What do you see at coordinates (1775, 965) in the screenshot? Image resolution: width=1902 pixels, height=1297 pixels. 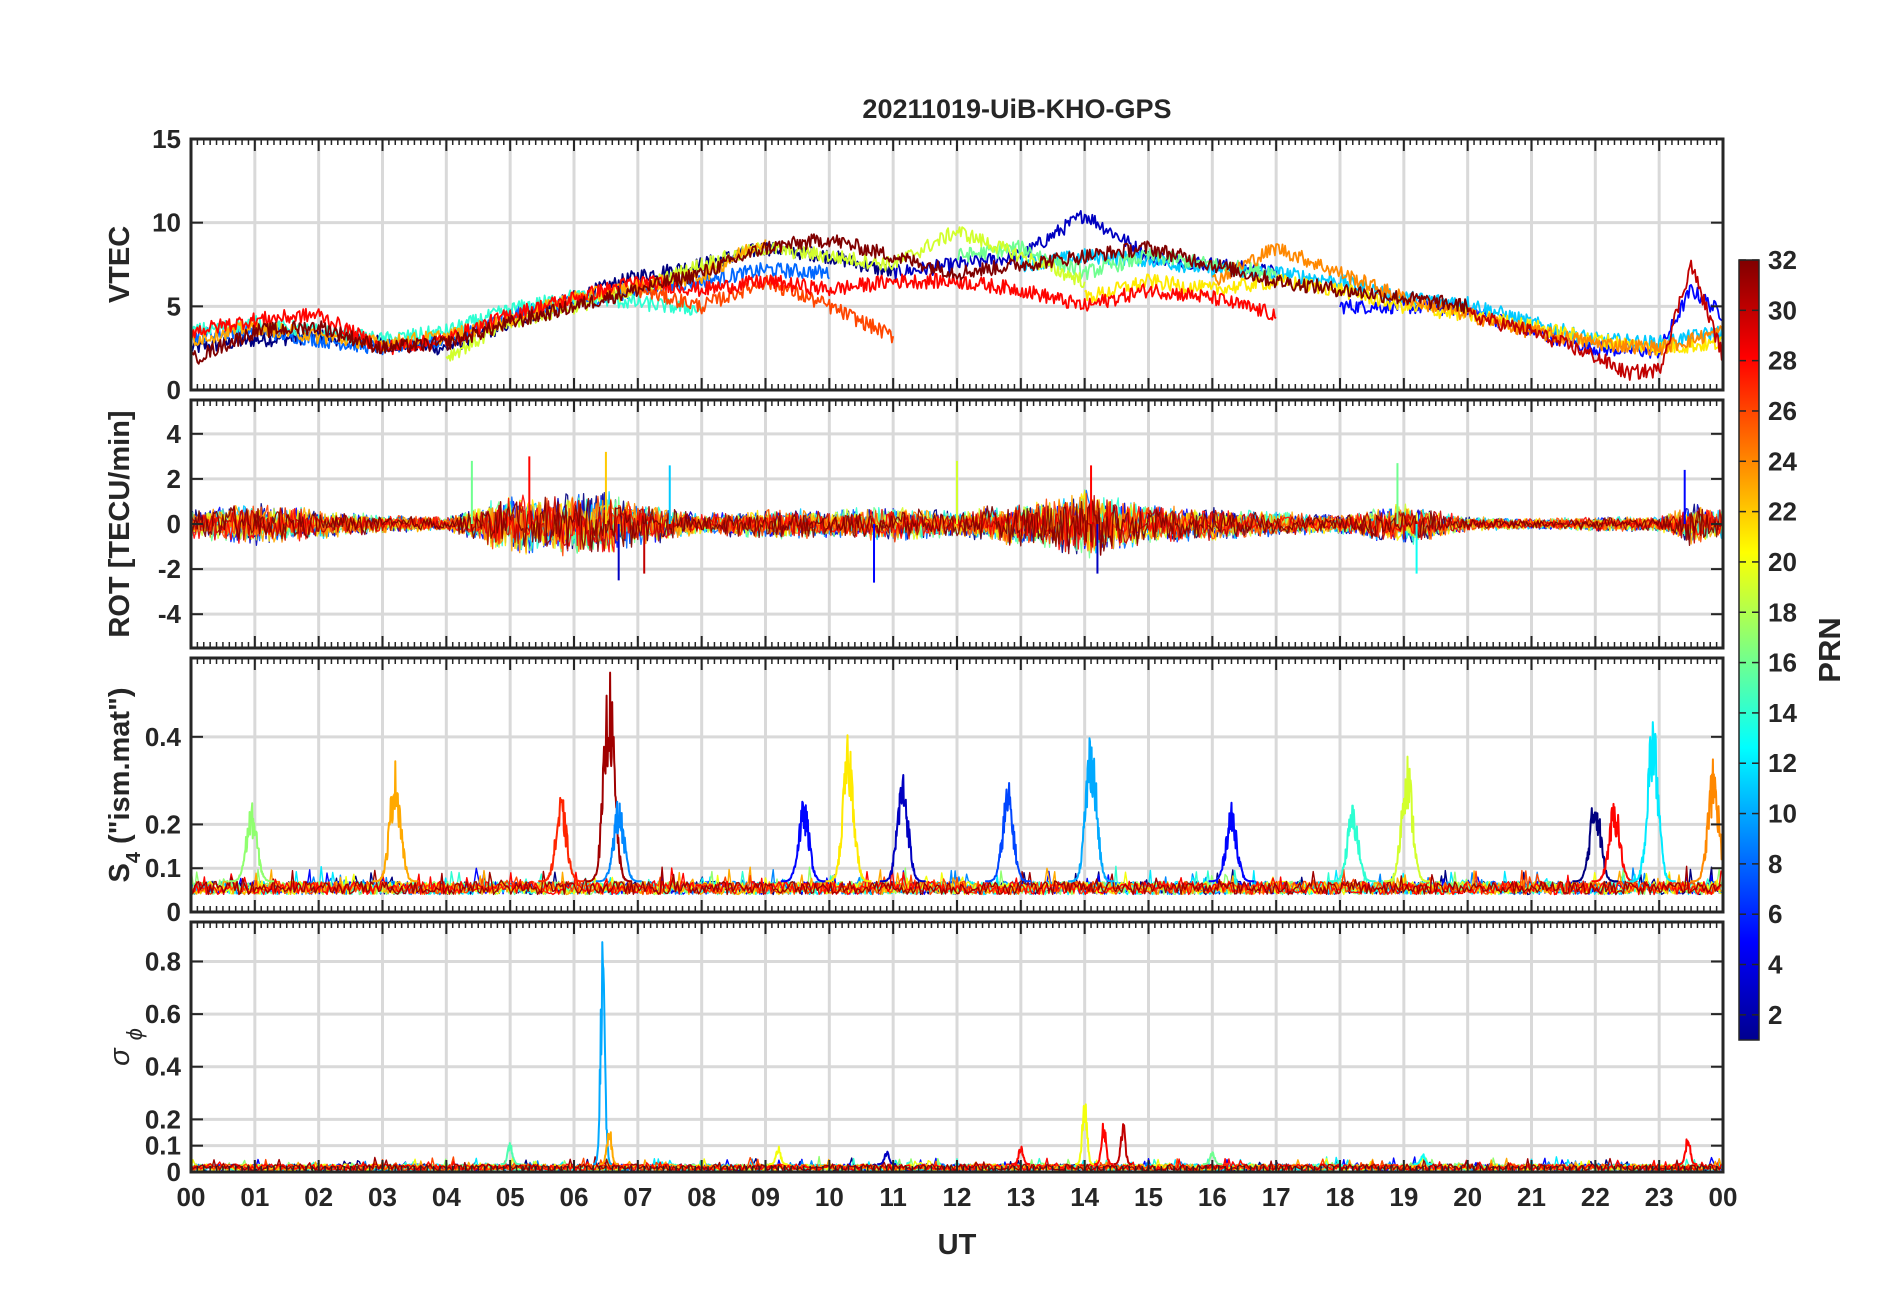 I see `colorbar-tick-label: 4` at bounding box center [1775, 965].